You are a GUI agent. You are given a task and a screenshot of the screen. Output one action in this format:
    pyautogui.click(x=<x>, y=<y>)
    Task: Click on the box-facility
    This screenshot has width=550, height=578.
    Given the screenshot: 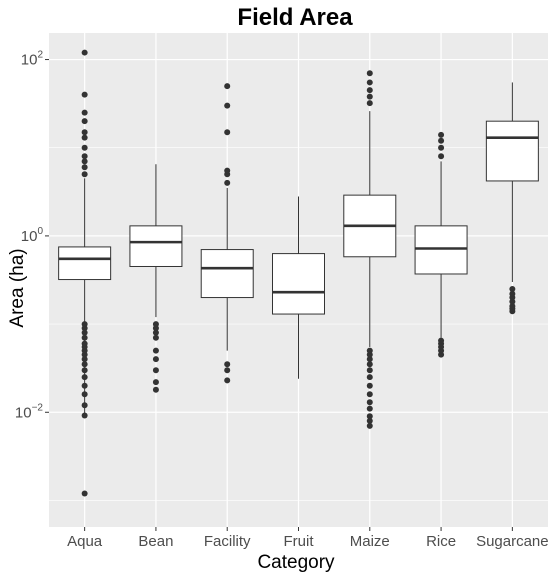 What is the action you would take?
    pyautogui.click(x=227, y=233)
    